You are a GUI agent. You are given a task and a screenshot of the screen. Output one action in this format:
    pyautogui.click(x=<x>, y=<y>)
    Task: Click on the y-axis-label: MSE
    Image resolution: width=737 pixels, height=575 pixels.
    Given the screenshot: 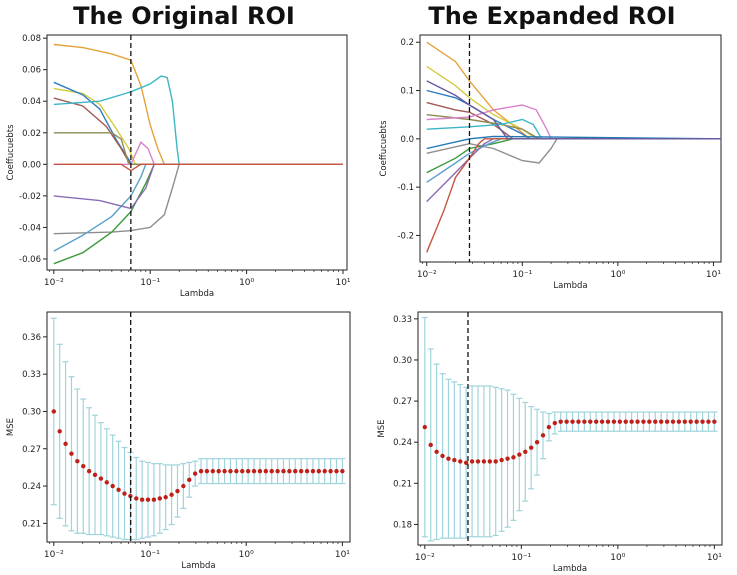 What is the action you would take?
    pyautogui.click(x=382, y=428)
    